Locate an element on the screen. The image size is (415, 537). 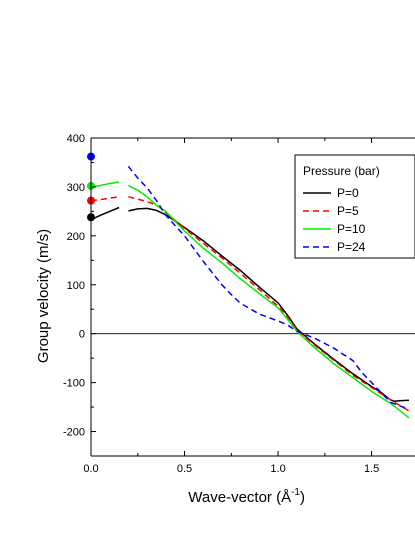
x-tick-label: 0.5 is located at coordinates (184, 469).